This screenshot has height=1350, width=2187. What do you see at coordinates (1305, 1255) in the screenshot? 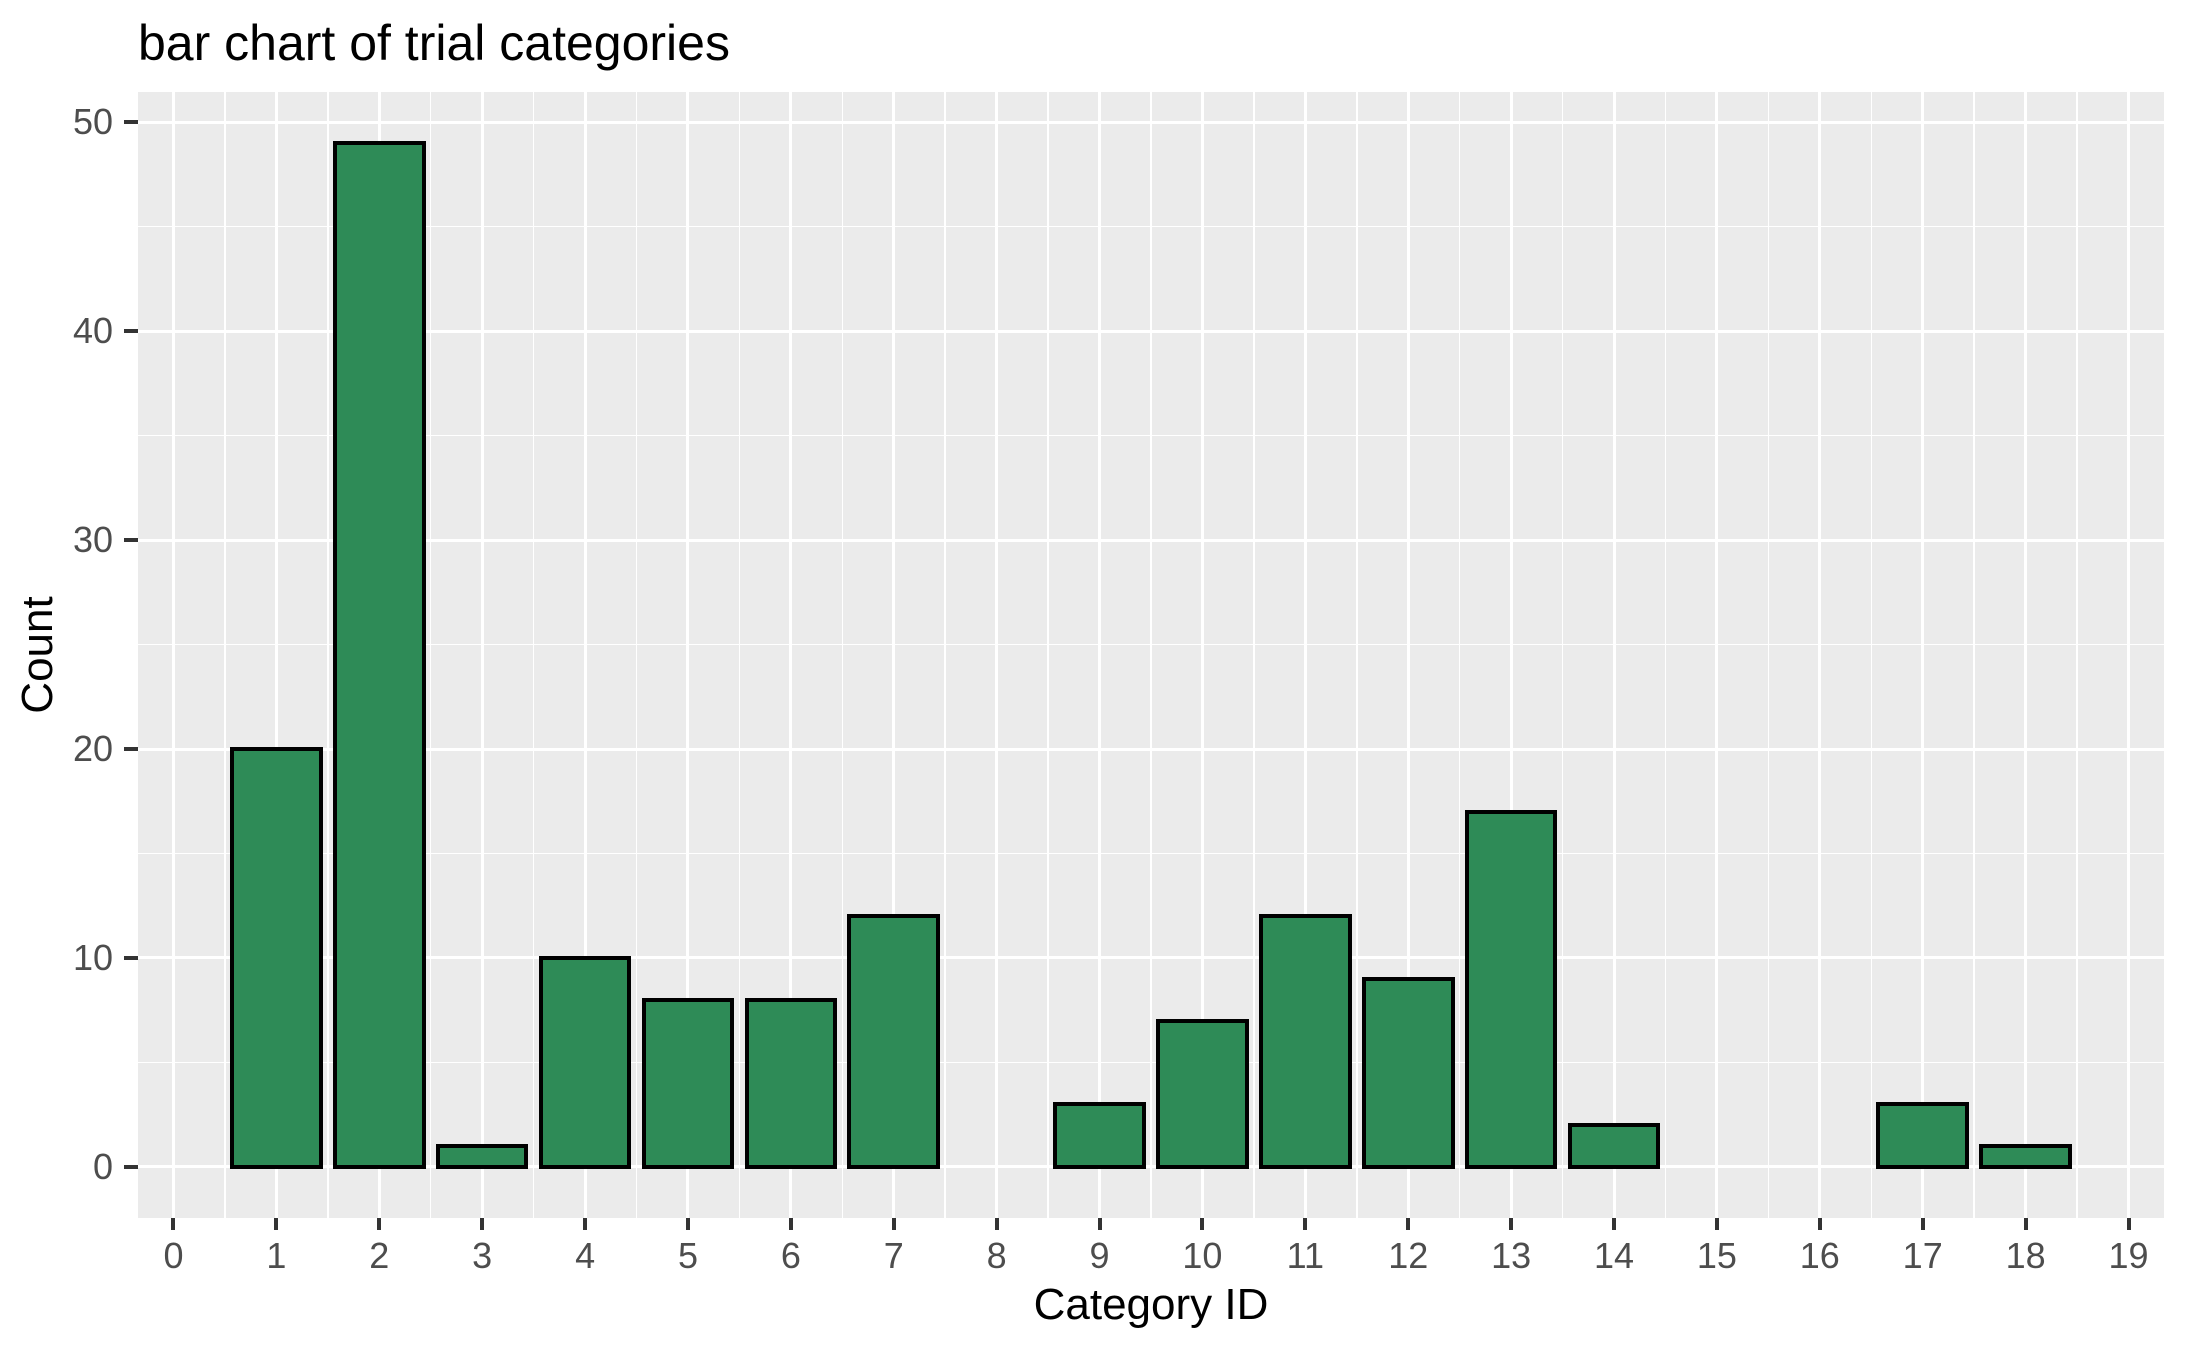
I see `x-tick-label: 11` at bounding box center [1305, 1255].